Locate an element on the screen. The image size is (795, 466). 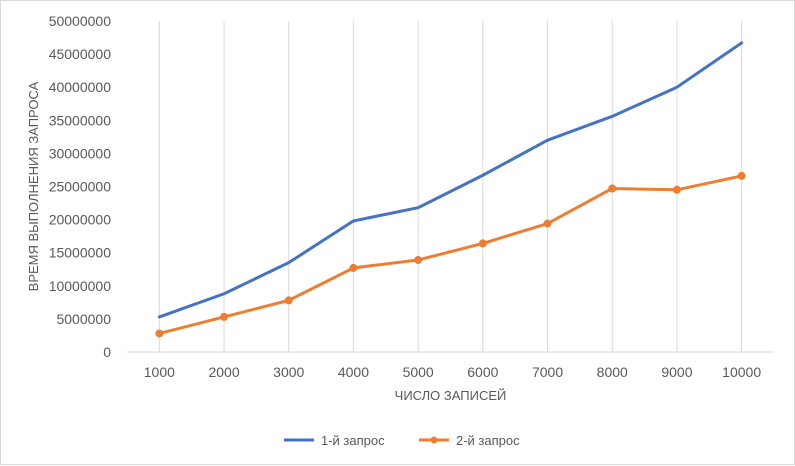
x-tick-label-4000: 4000 is located at coordinates (353, 372).